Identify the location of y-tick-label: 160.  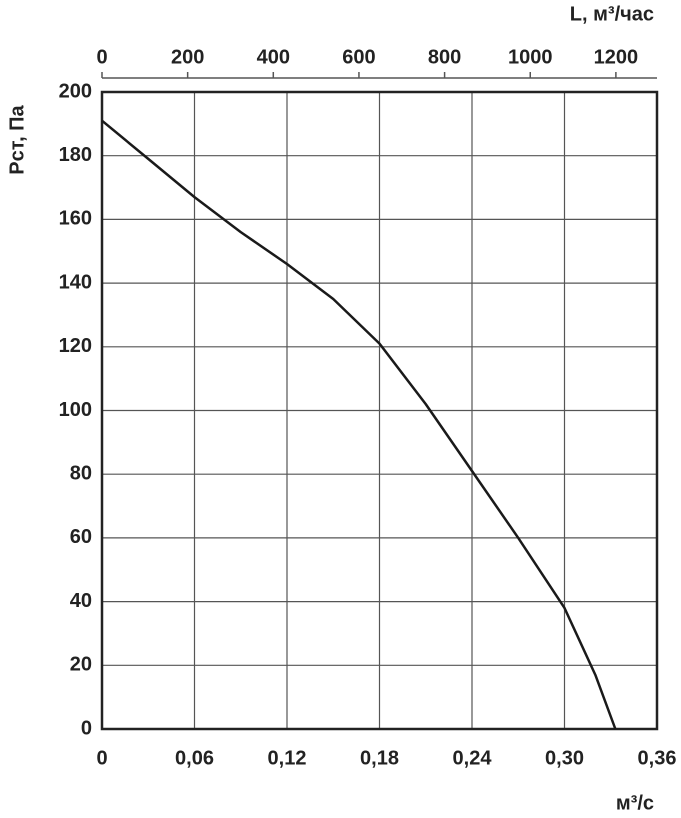
(75, 219).